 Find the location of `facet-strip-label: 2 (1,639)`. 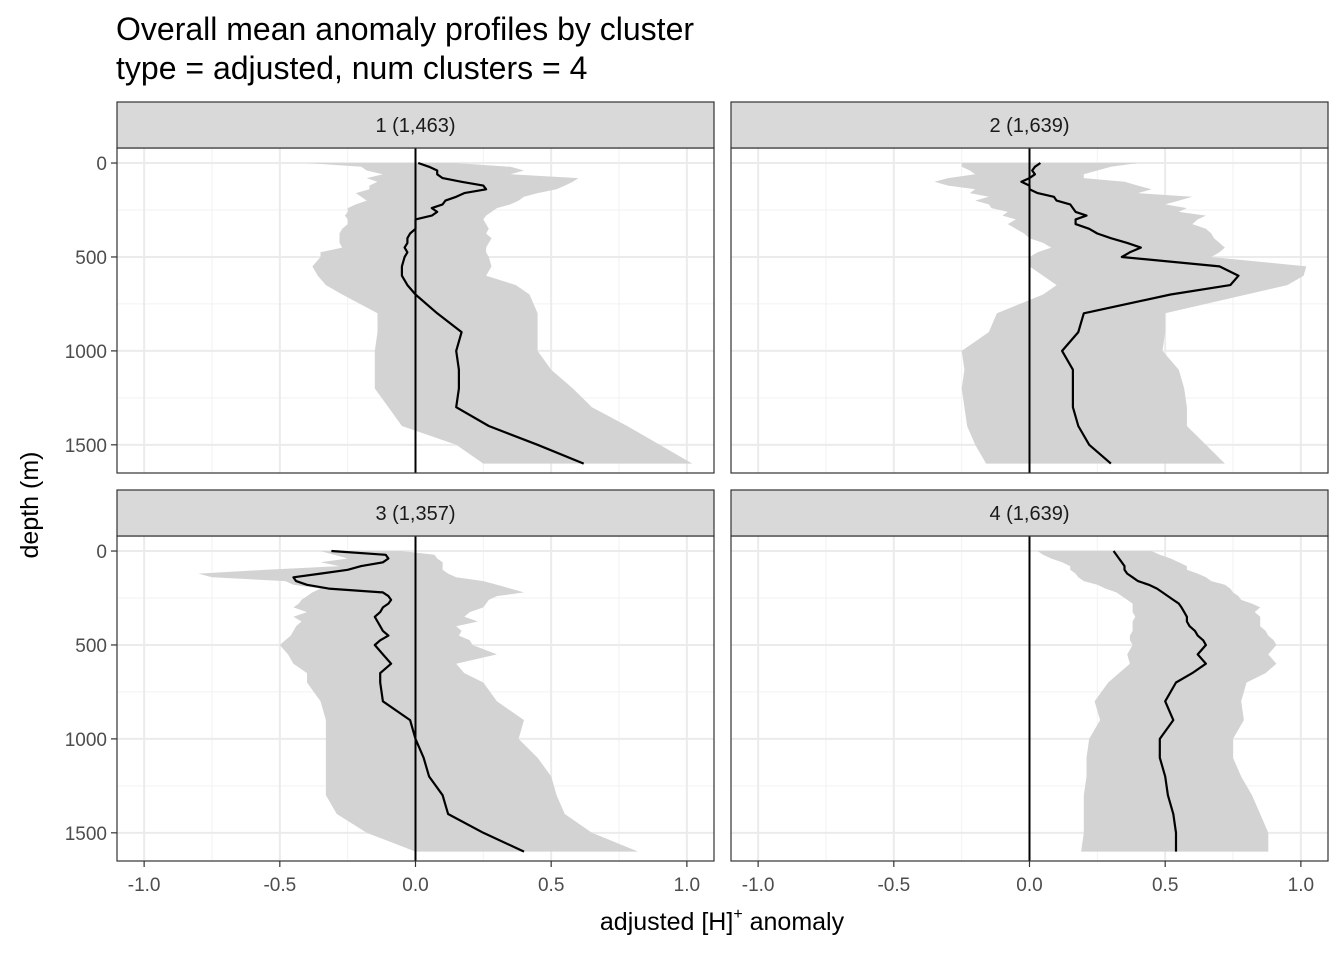

facet-strip-label: 2 (1,639) is located at coordinates (1029, 126).